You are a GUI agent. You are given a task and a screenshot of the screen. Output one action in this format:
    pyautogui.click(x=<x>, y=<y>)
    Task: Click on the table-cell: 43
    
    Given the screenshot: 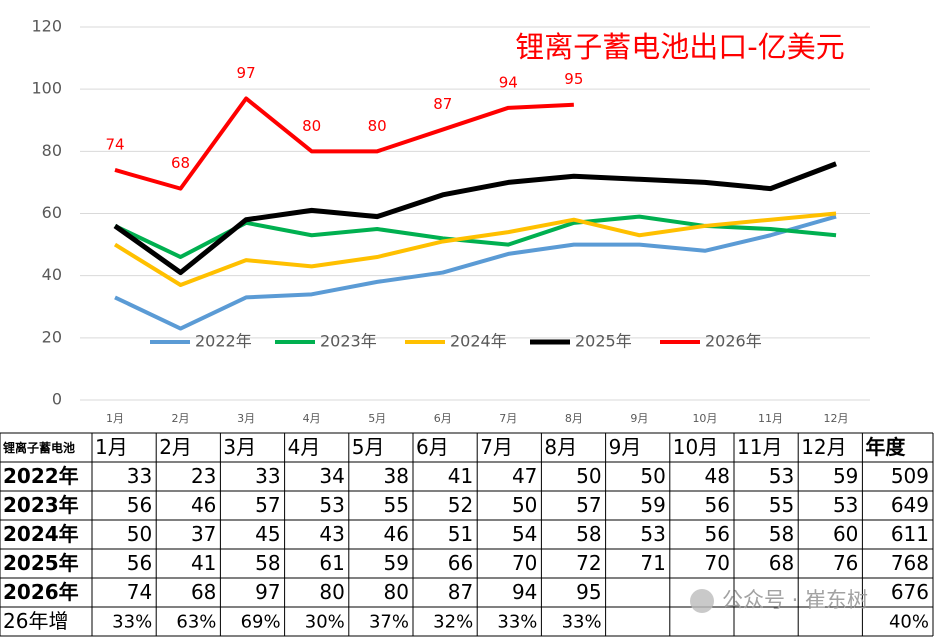 What is the action you would take?
    pyautogui.click(x=331, y=534)
    